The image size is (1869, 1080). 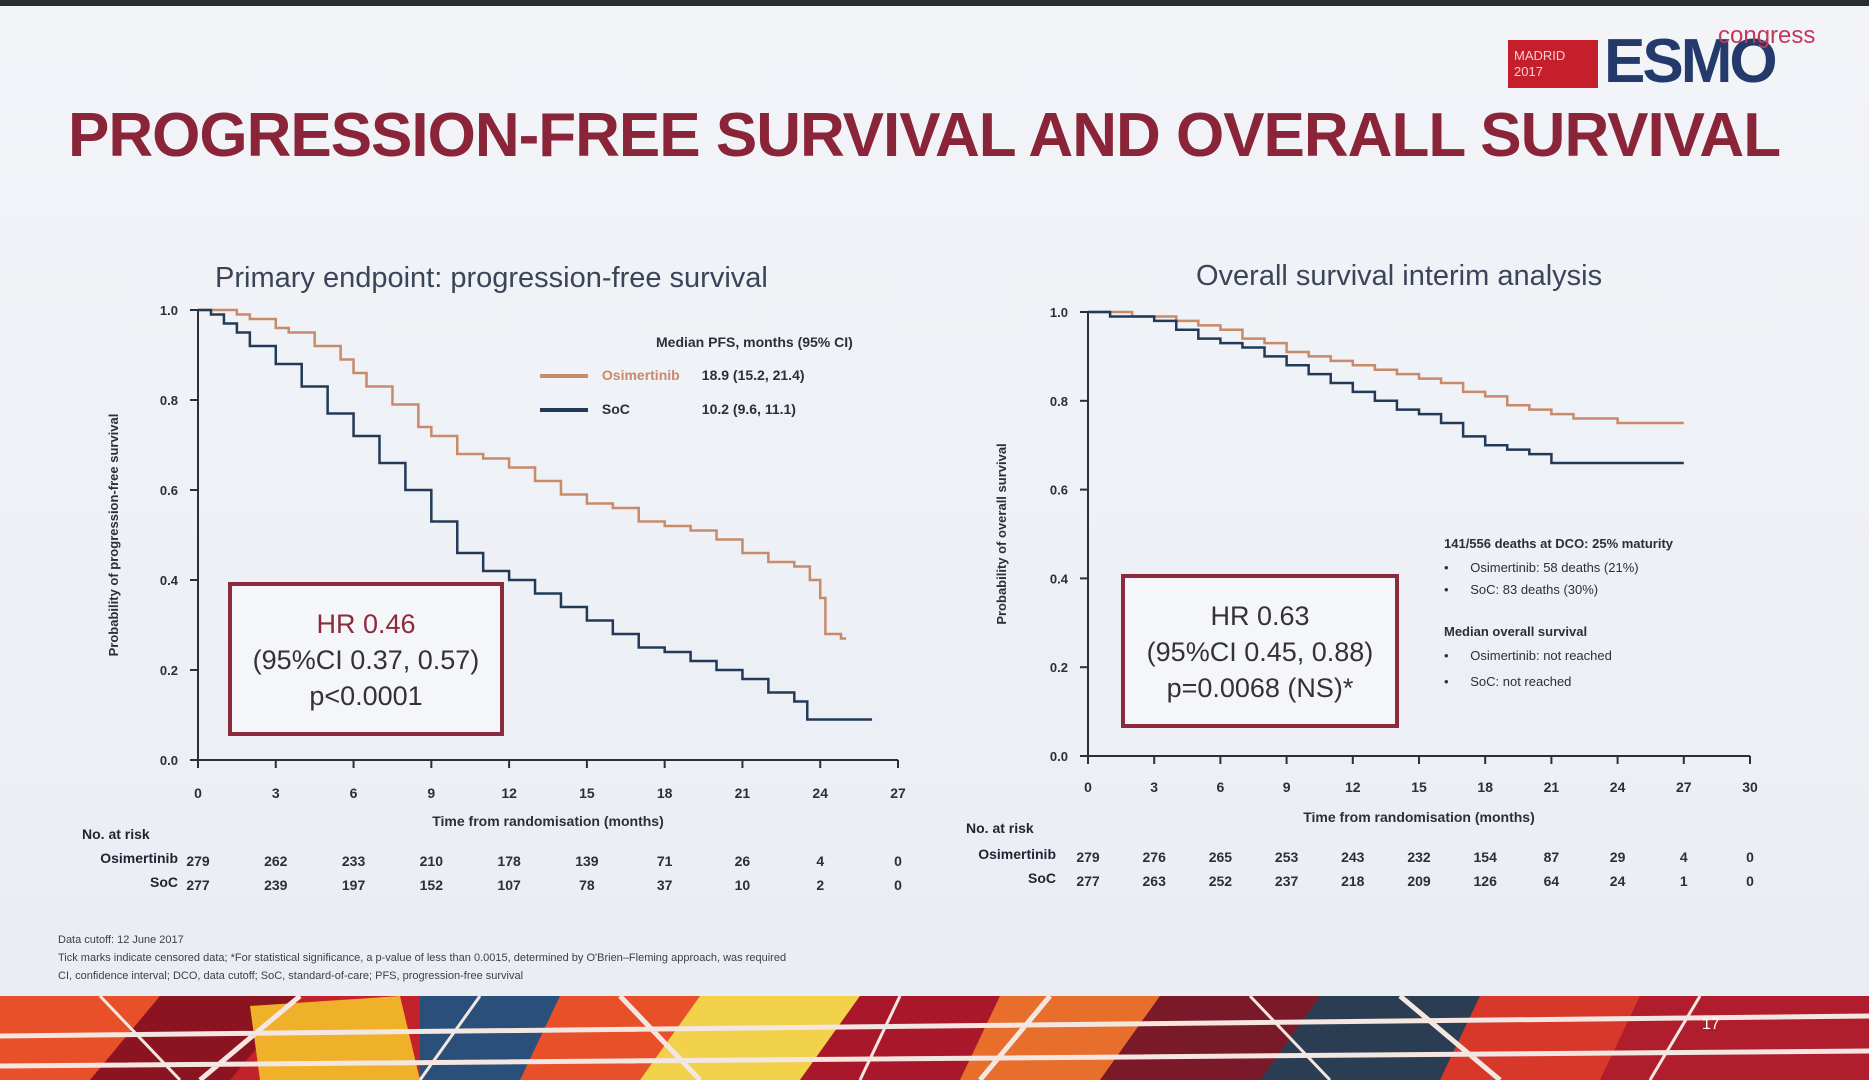 I want to click on y-axis-label: Probability of progression-free survival, so click(x=113, y=535).